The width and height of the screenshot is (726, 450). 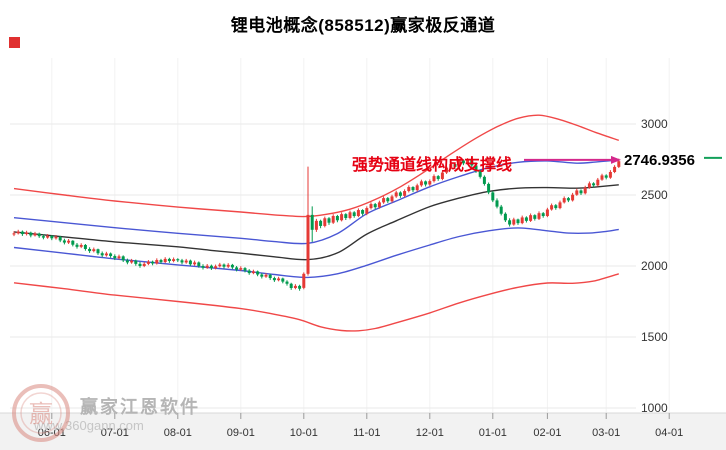 I want to click on brand-logo-icon: 赢, so click(x=41, y=413).